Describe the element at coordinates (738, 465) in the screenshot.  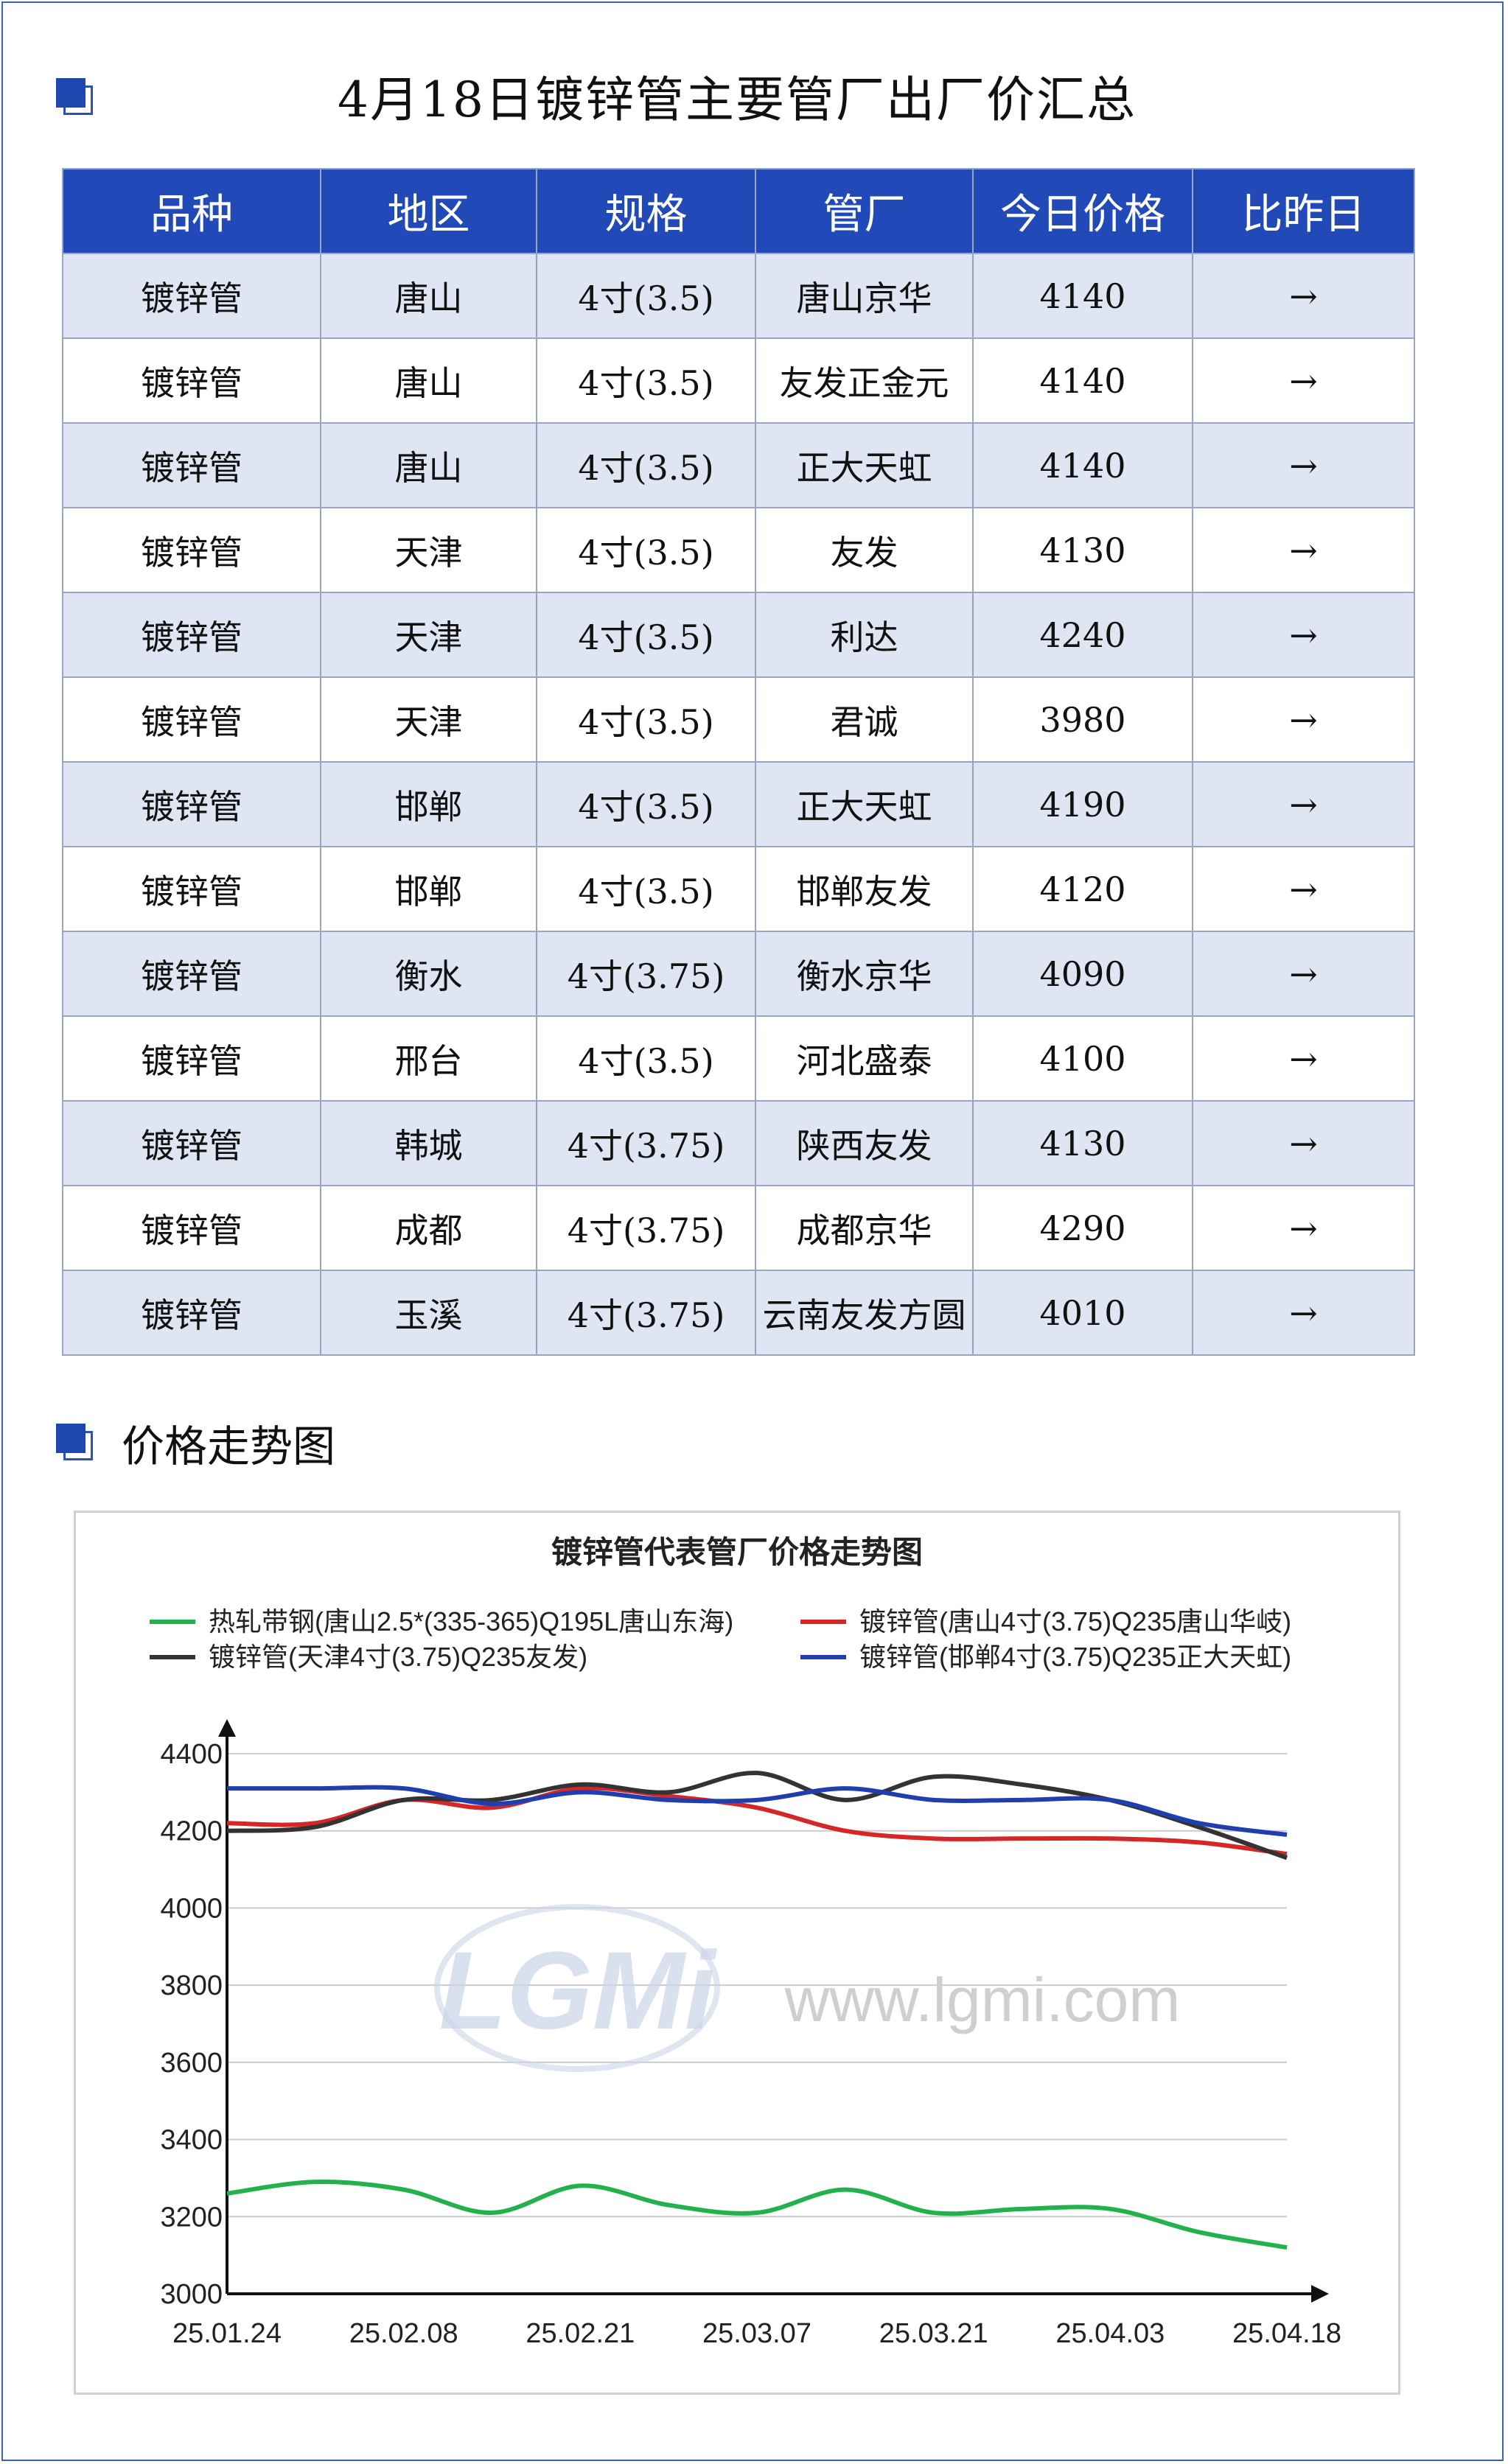
I see `table-row: 镀锌管 唐山 4寸(3.5) 正大天虹 4140 →` at that location.